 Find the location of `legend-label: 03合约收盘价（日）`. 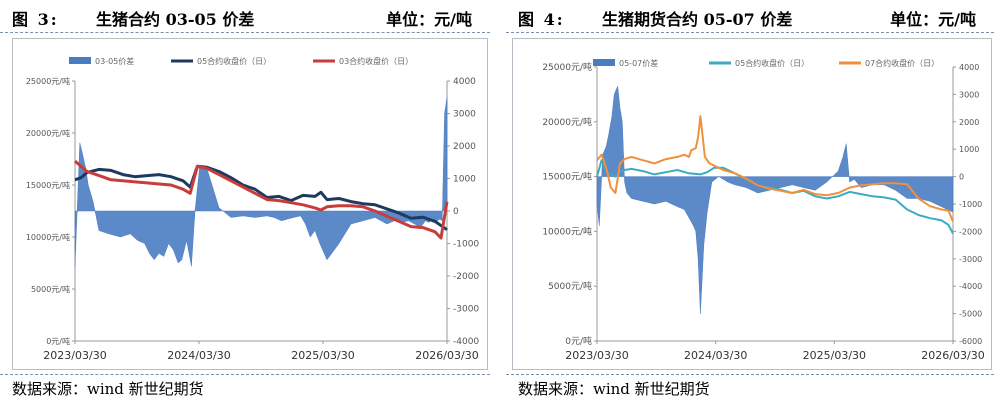

legend-label: 03合约收盘价（日） is located at coordinates (376, 61).